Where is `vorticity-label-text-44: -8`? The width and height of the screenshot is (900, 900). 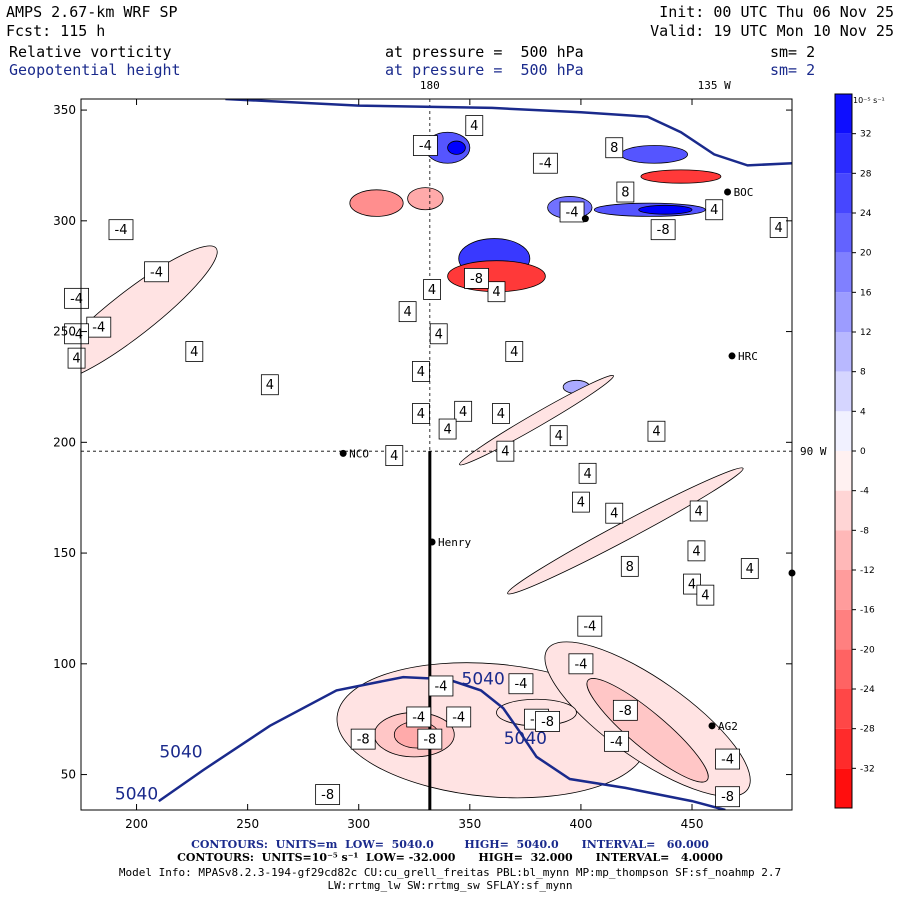
vorticity-label-text-44: -8 is located at coordinates (727, 797).